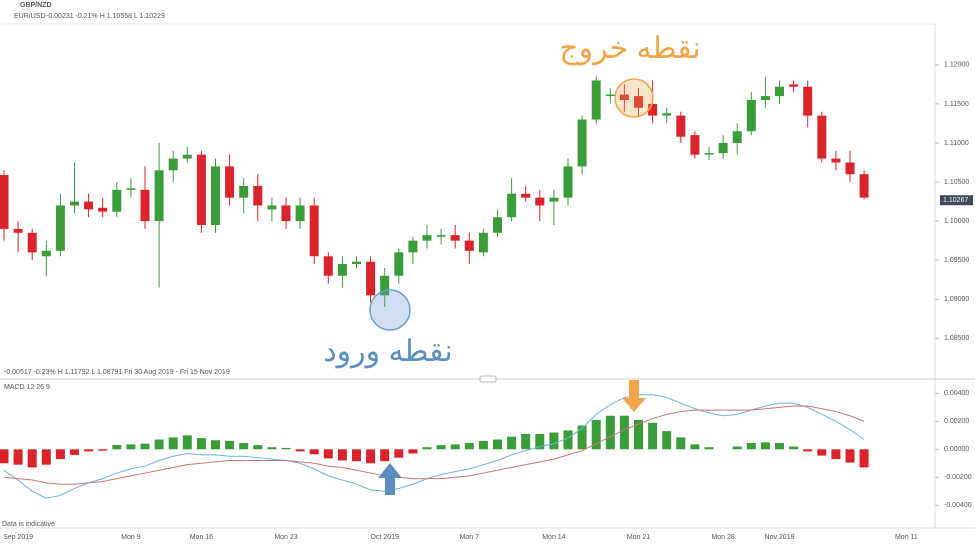  I want to click on y-tick-label: -0.00400, so click(958, 505).